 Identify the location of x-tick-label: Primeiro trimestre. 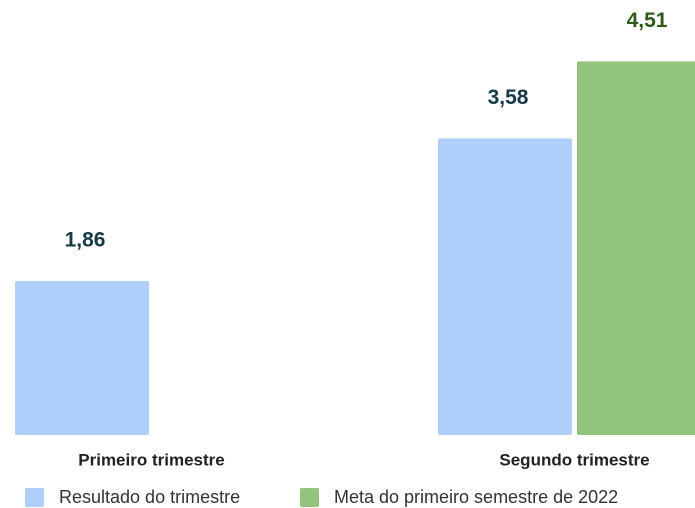
(151, 459).